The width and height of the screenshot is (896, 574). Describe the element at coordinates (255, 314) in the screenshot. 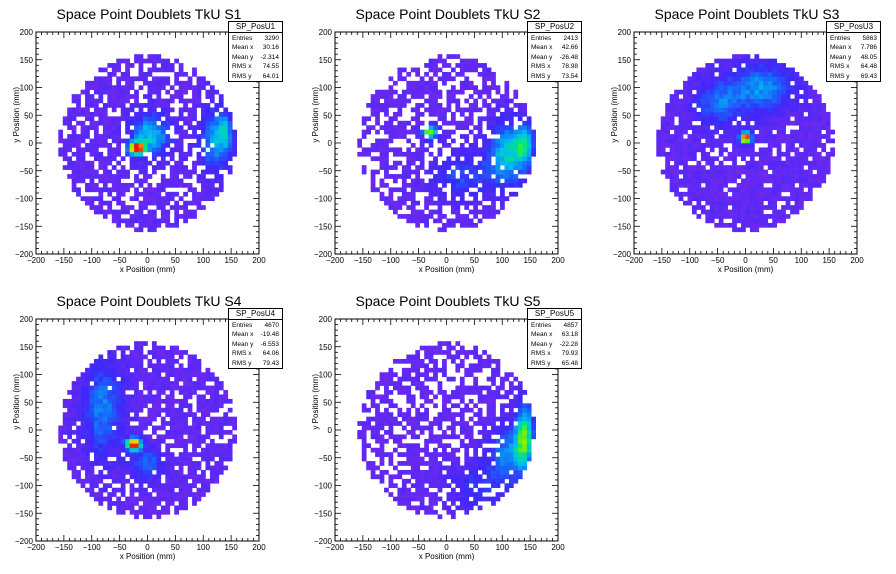

I see `stats-histogram-name: SP_PosU4` at that location.